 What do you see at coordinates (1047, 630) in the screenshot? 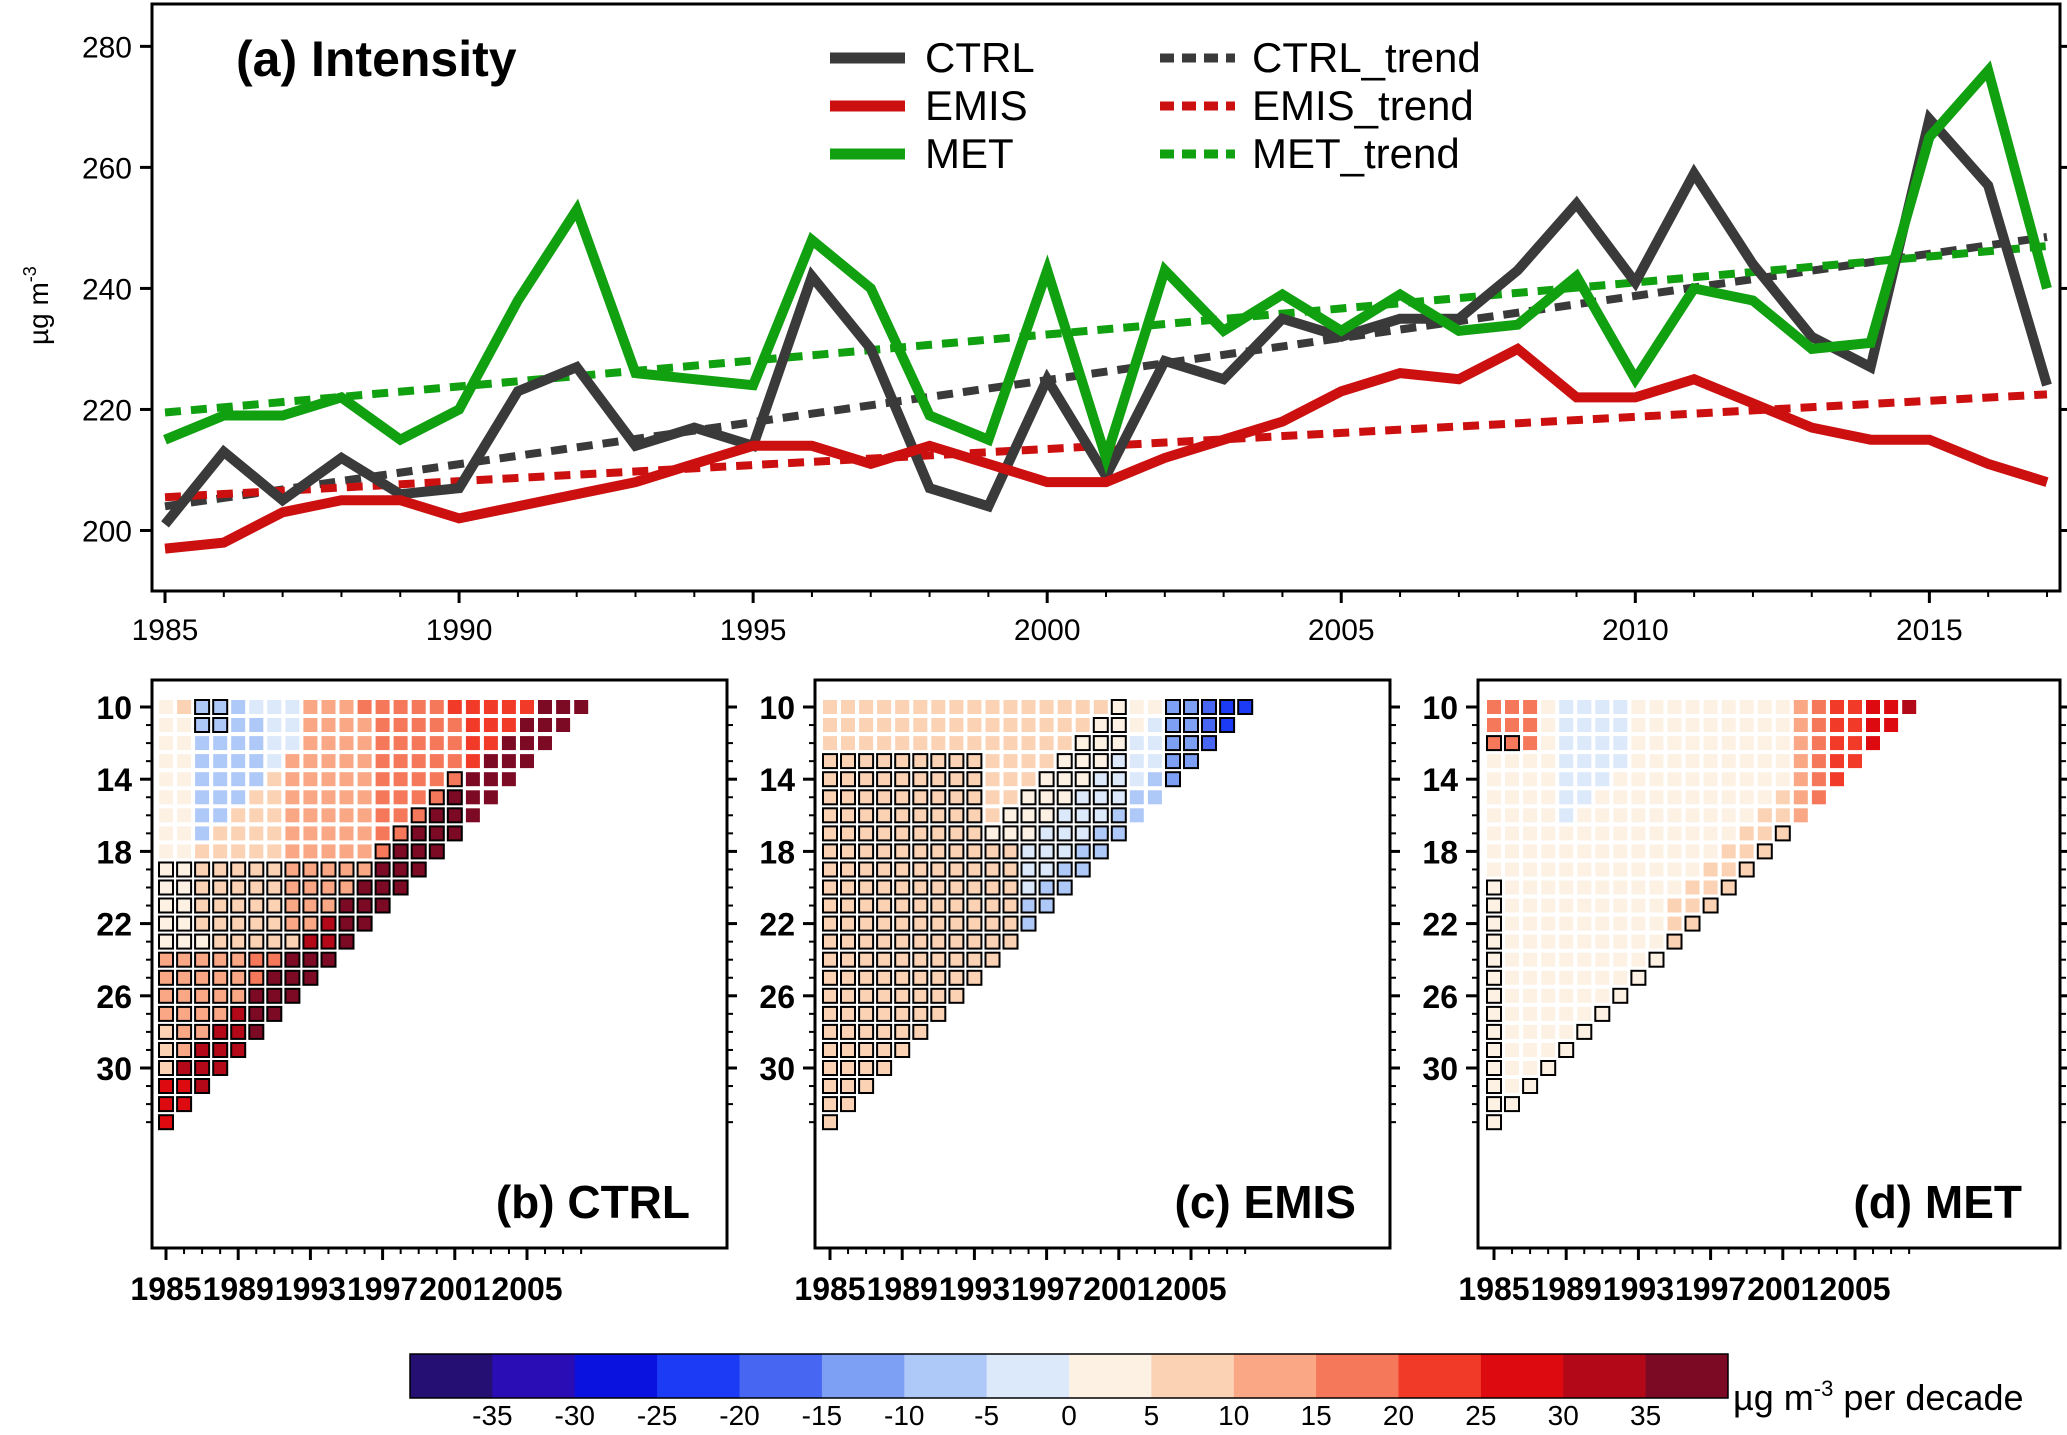
I see `x-tick-label: 2000` at bounding box center [1047, 630].